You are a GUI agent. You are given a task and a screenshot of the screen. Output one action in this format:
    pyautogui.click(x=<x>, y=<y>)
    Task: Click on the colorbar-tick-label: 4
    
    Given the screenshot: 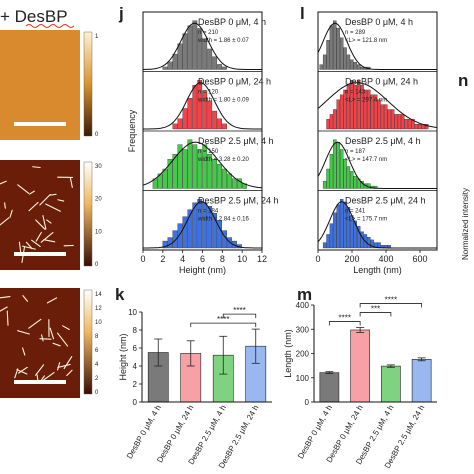 What is the action you would take?
    pyautogui.click(x=97, y=365)
    